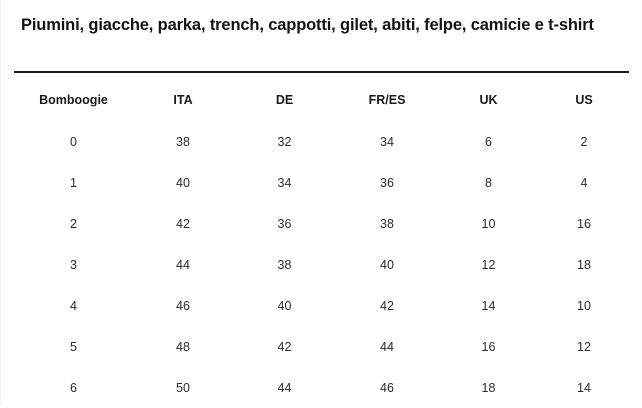  I want to click on cell-us: 14, so click(584, 387).